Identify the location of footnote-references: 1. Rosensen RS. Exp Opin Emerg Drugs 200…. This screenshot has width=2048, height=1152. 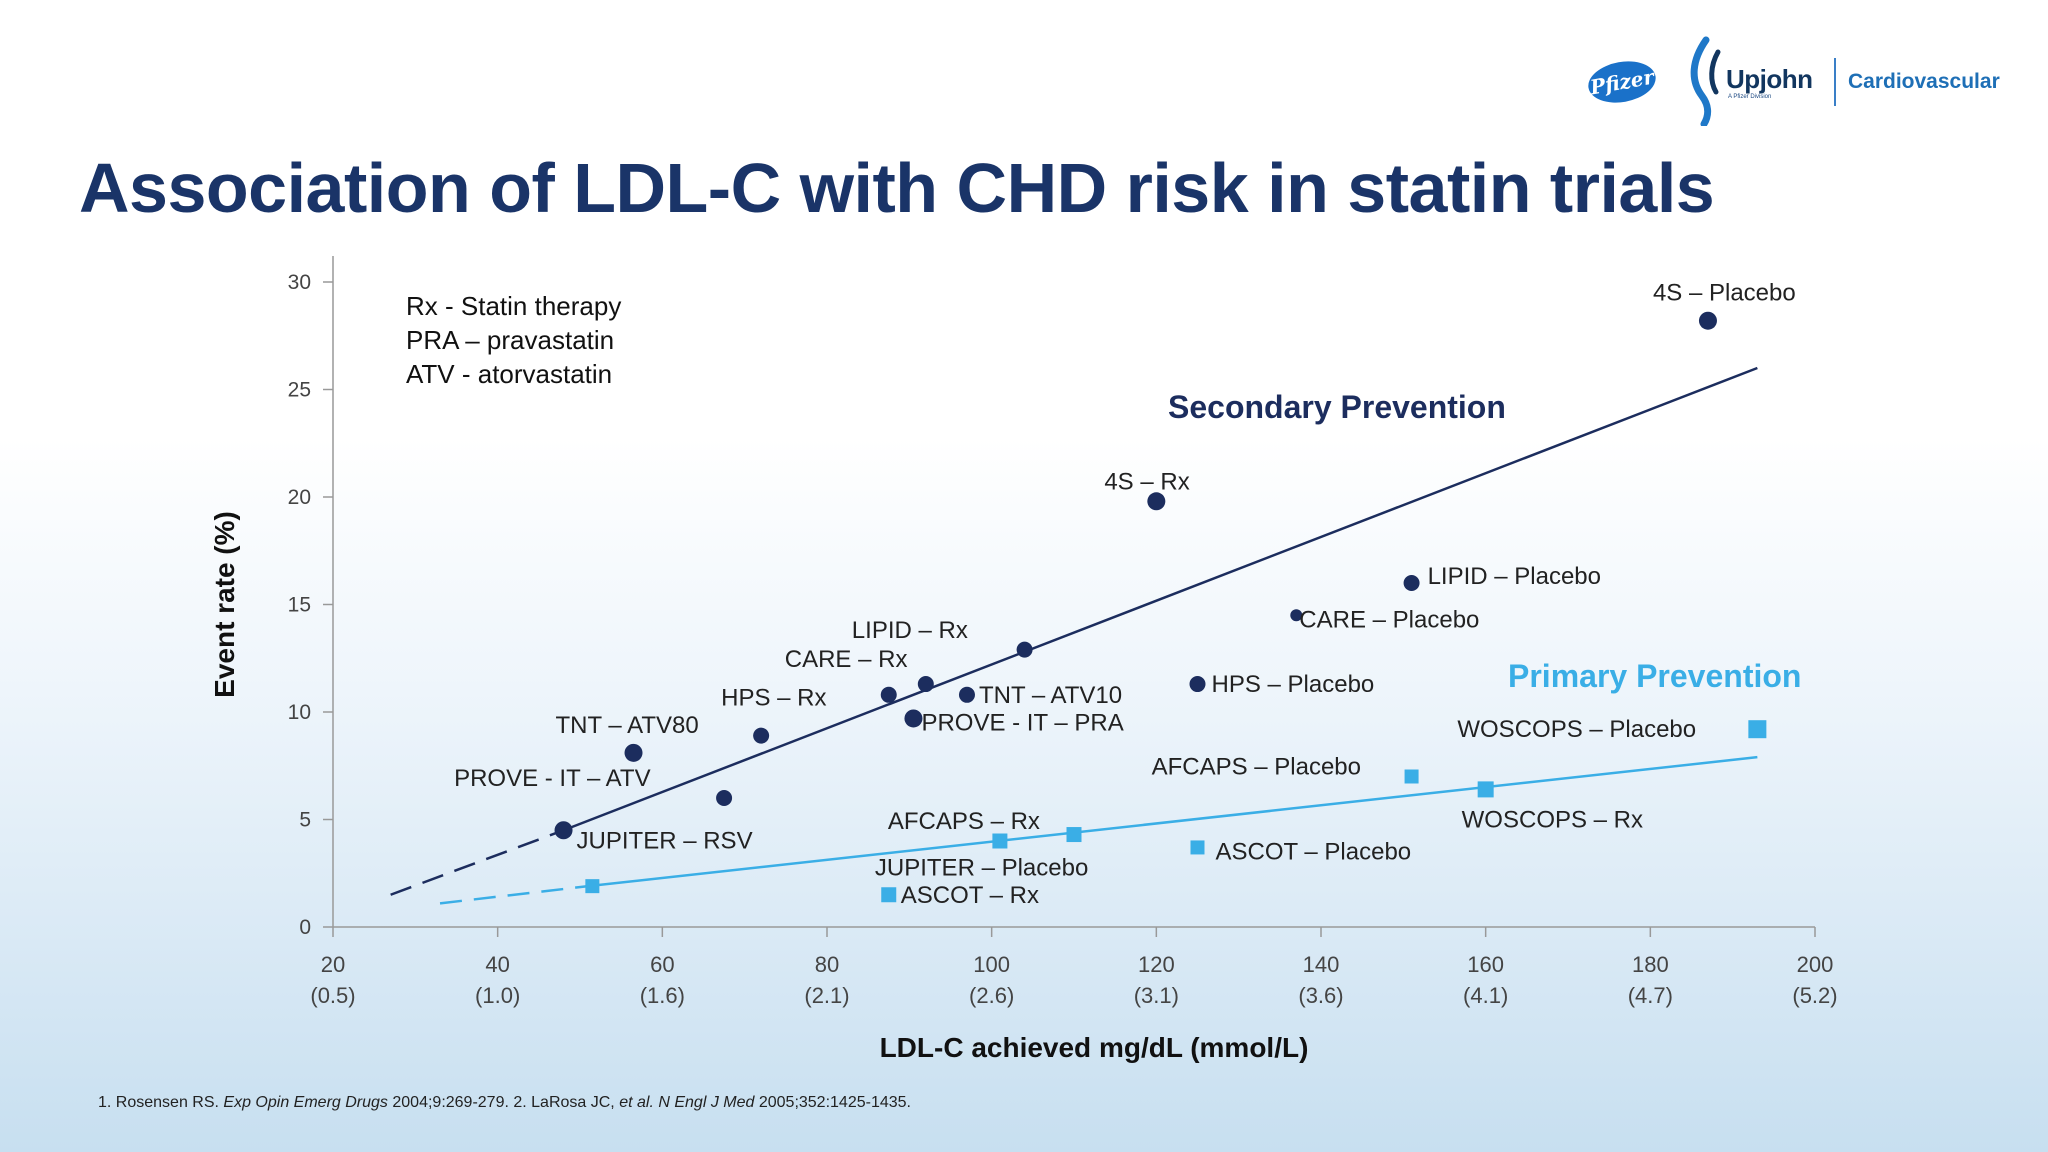
(504, 1103).